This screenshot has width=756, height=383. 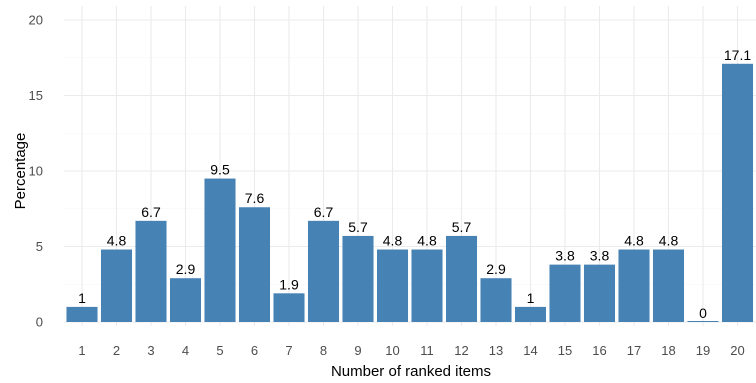 I want to click on x-tick-label: 1, so click(x=81, y=350).